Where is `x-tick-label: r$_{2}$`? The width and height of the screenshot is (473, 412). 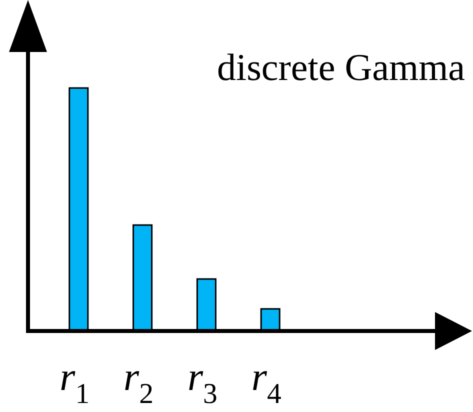
x-tick-label: r$_{2}$ is located at coordinates (139, 382).